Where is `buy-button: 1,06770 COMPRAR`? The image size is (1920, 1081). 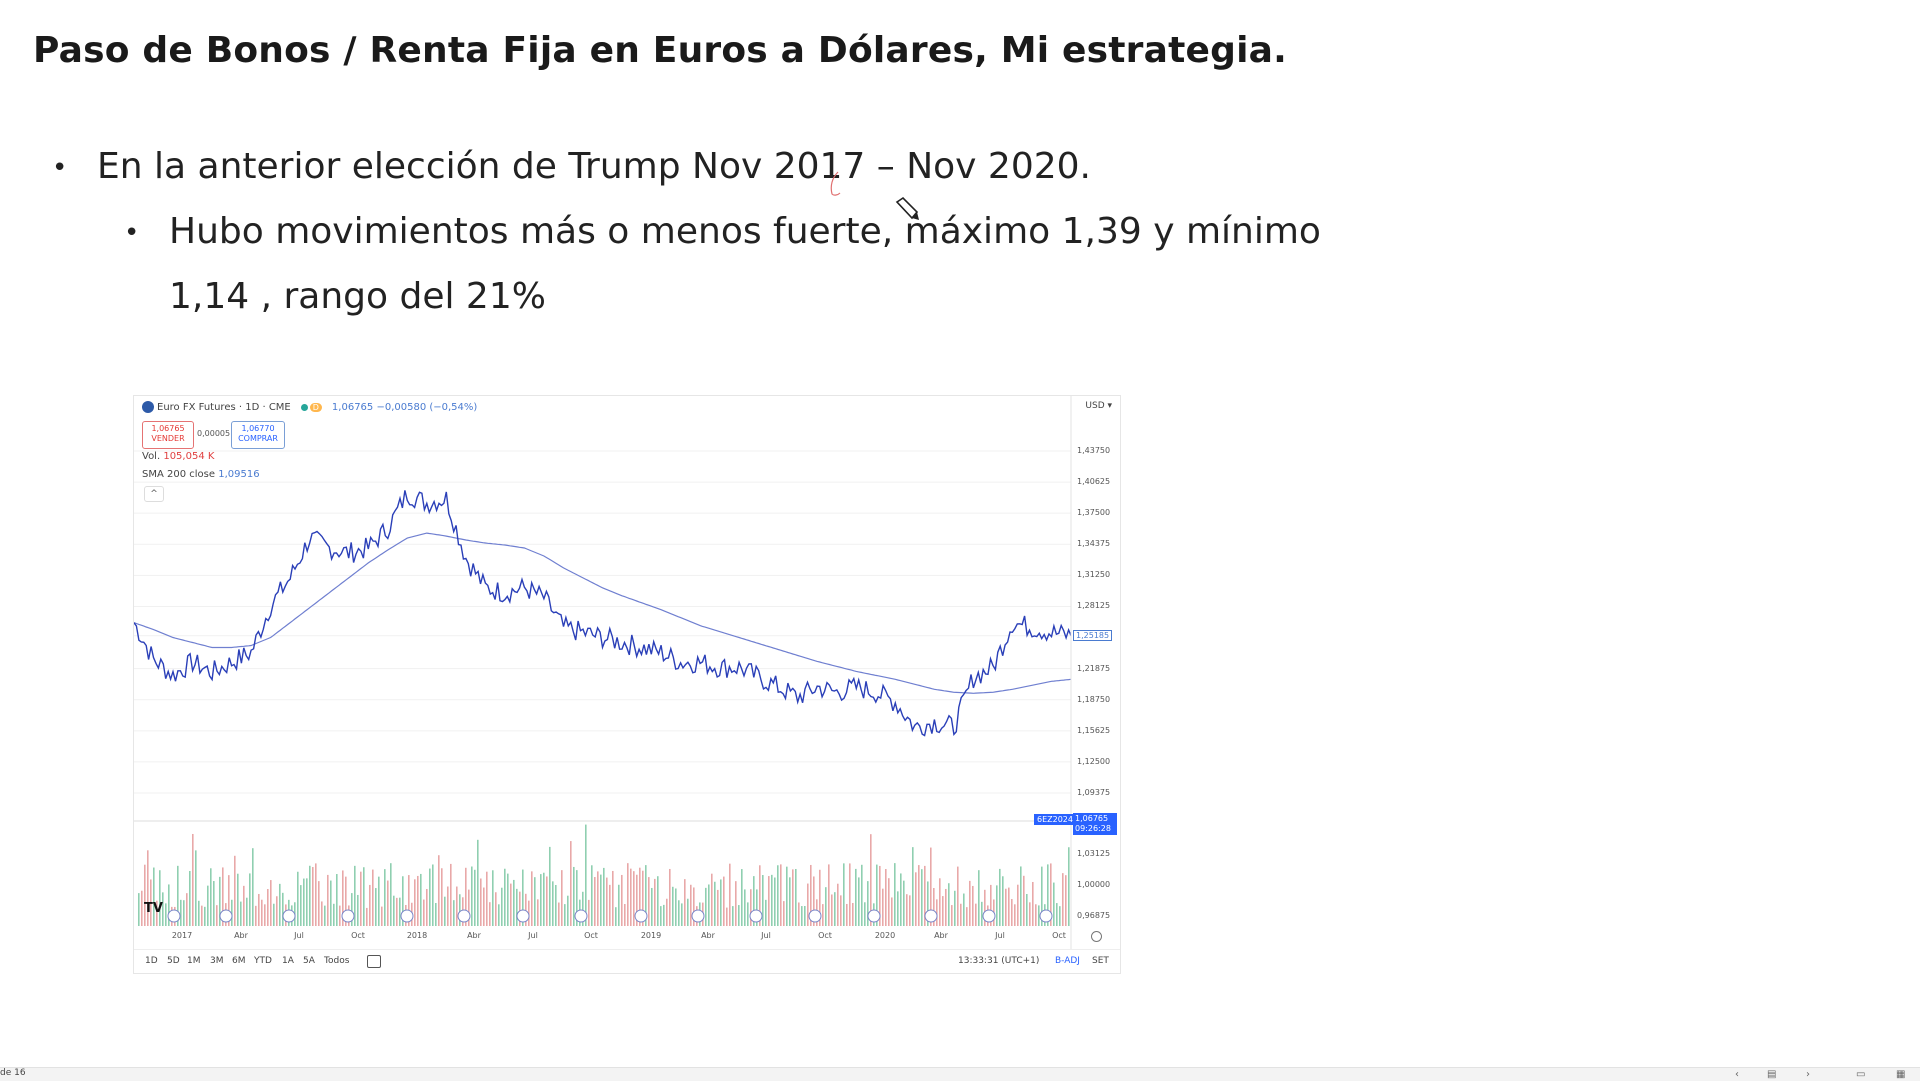
buy-button: 1,06770 COMPRAR is located at coordinates (258, 435).